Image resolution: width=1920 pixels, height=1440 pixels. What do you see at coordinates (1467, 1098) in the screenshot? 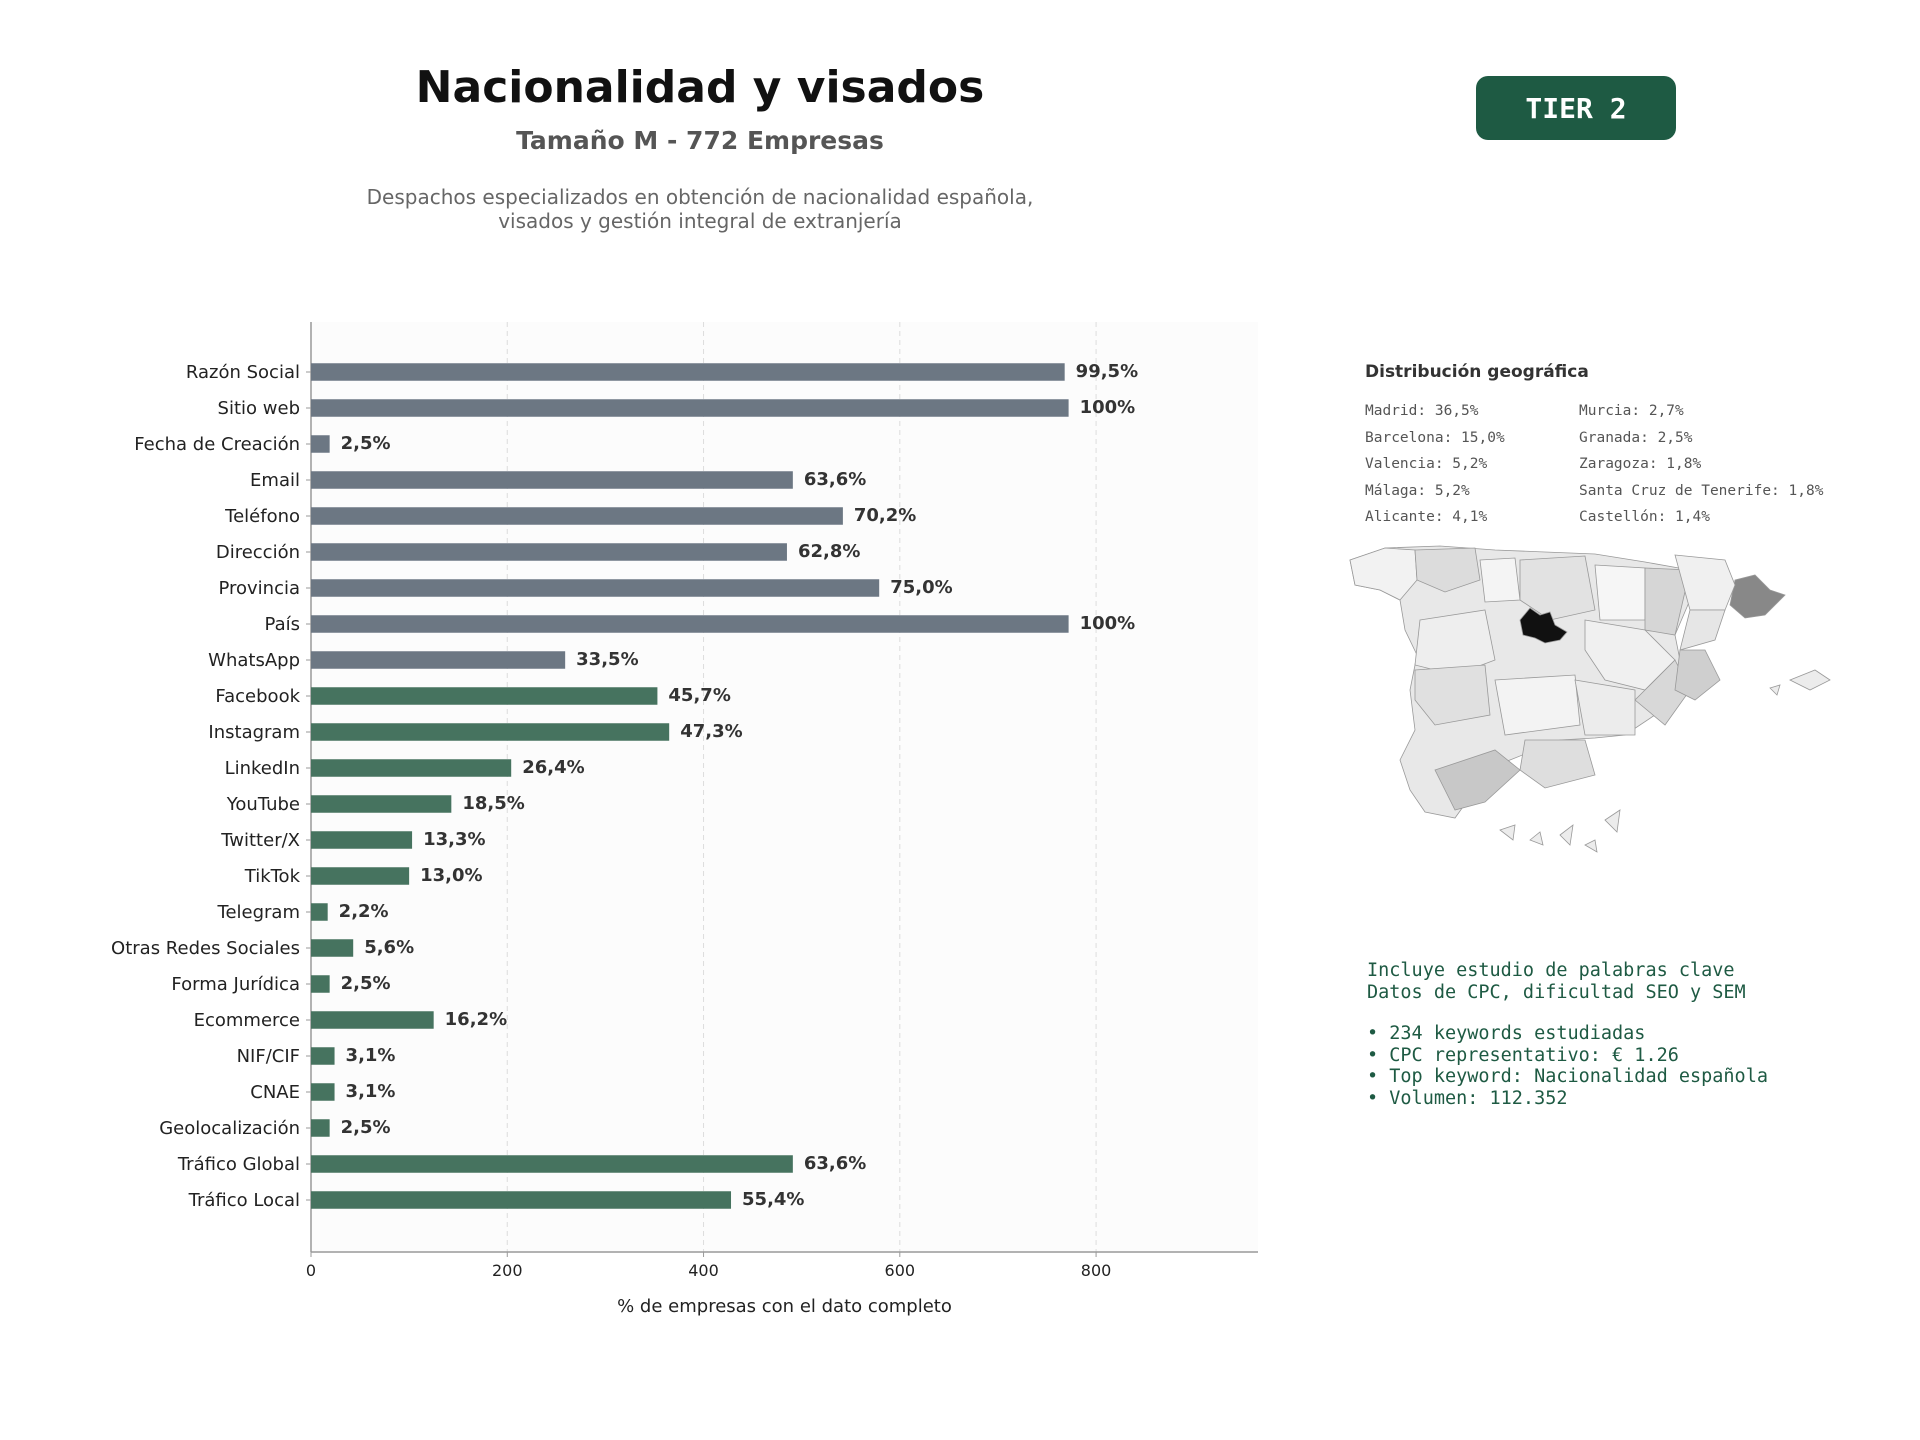
I see `keyword-bullet: • Volumen: 112.352` at bounding box center [1467, 1098].